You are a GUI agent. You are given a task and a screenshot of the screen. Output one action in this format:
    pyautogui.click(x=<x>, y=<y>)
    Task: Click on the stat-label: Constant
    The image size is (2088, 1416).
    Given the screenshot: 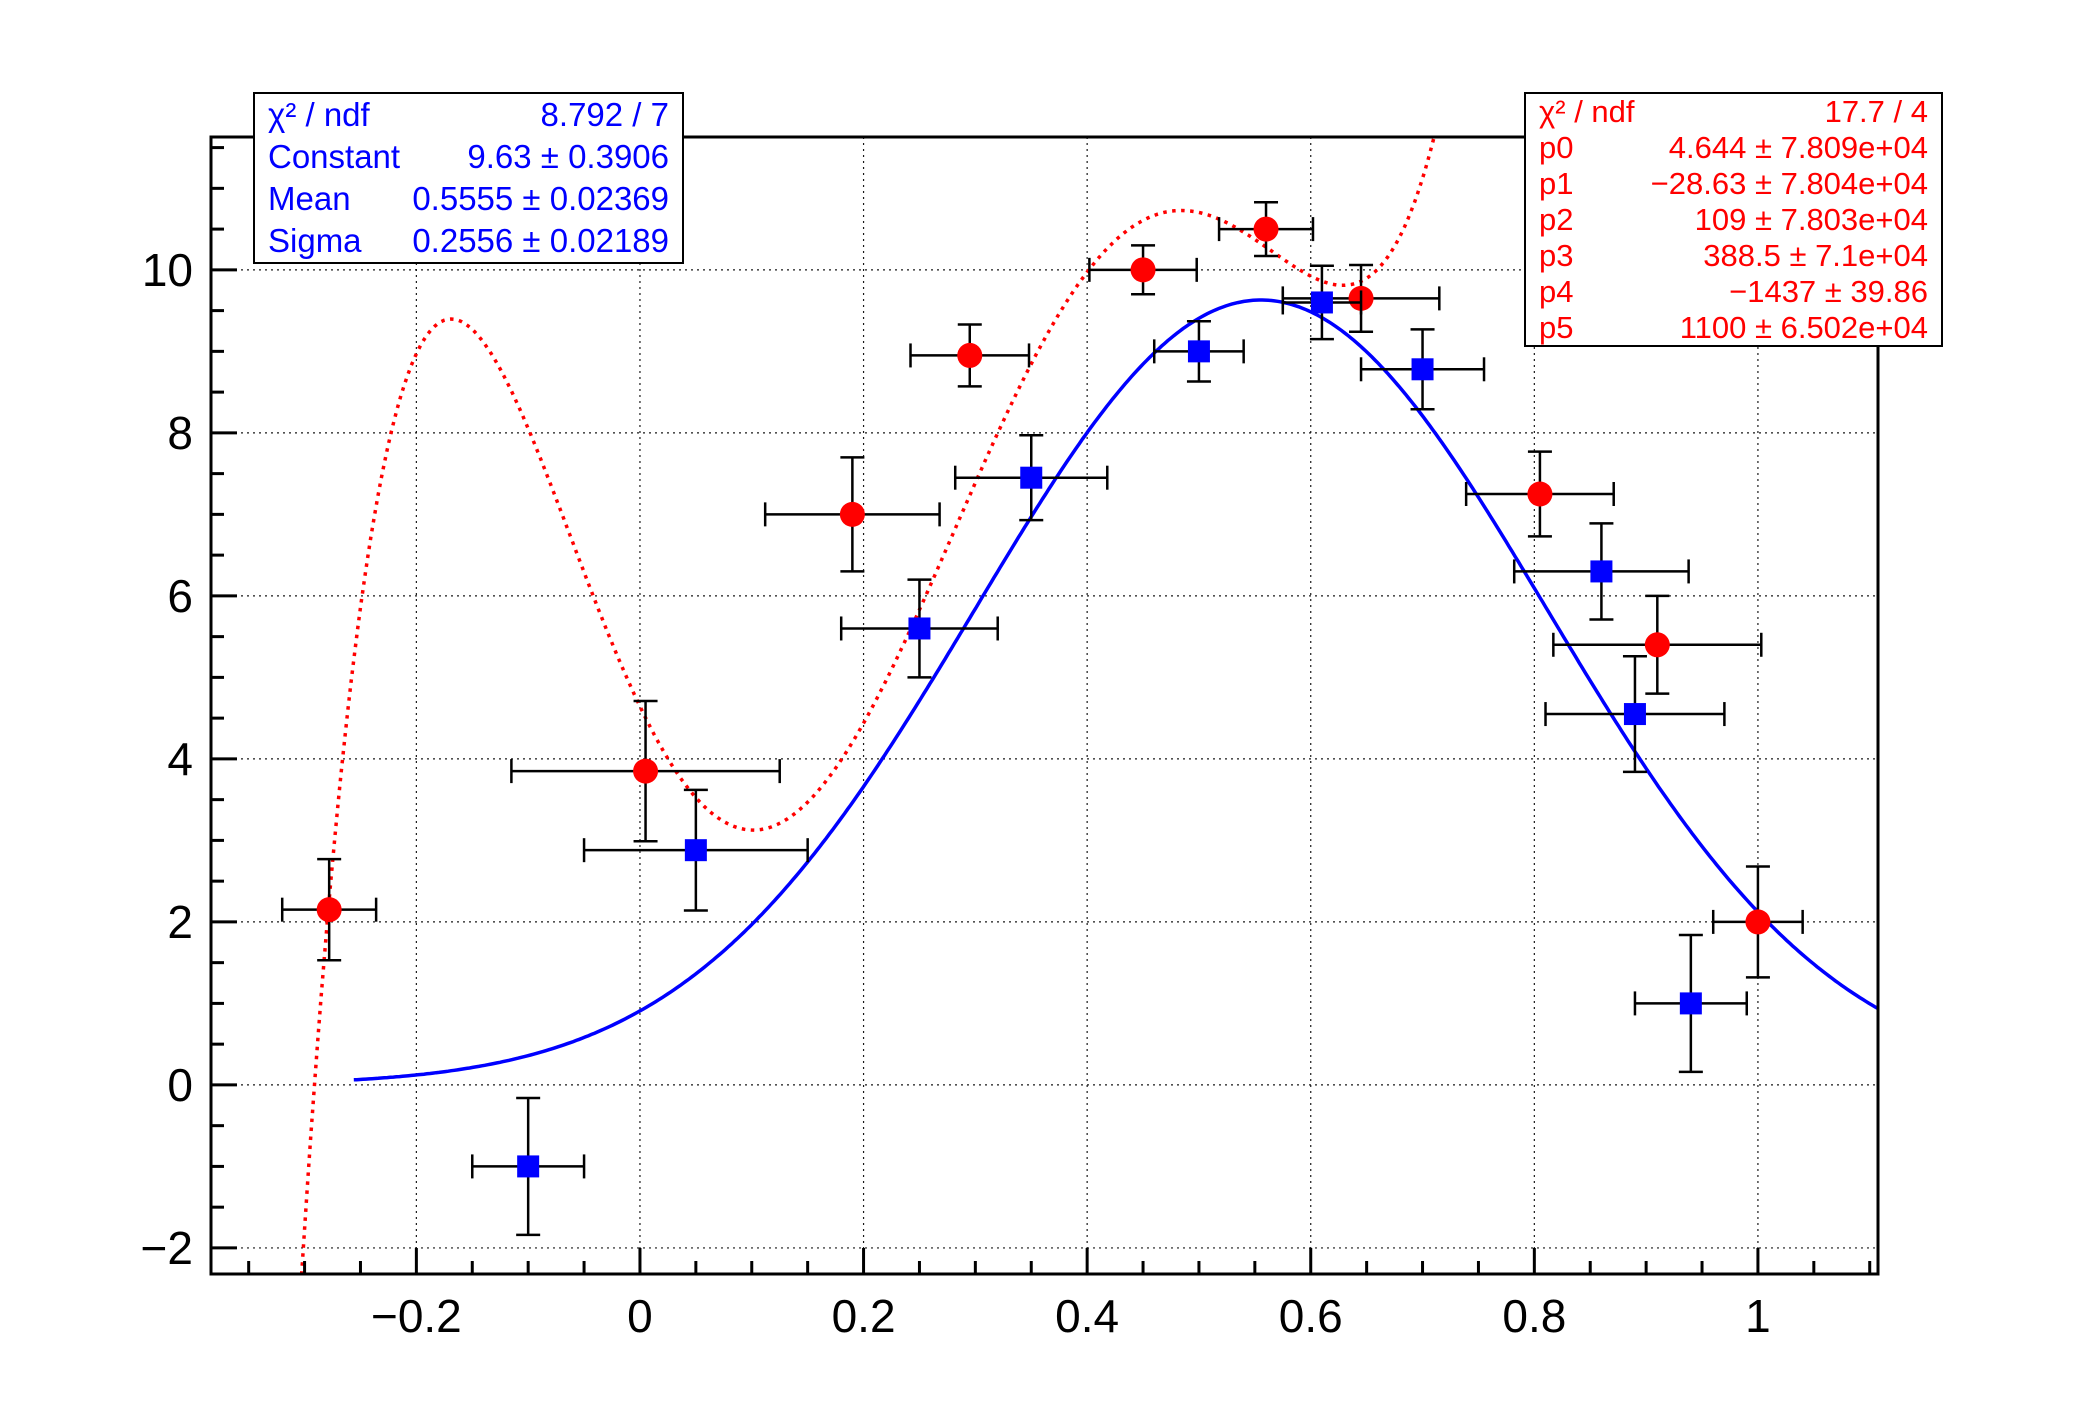 What is the action you would take?
    pyautogui.click(x=334, y=156)
    